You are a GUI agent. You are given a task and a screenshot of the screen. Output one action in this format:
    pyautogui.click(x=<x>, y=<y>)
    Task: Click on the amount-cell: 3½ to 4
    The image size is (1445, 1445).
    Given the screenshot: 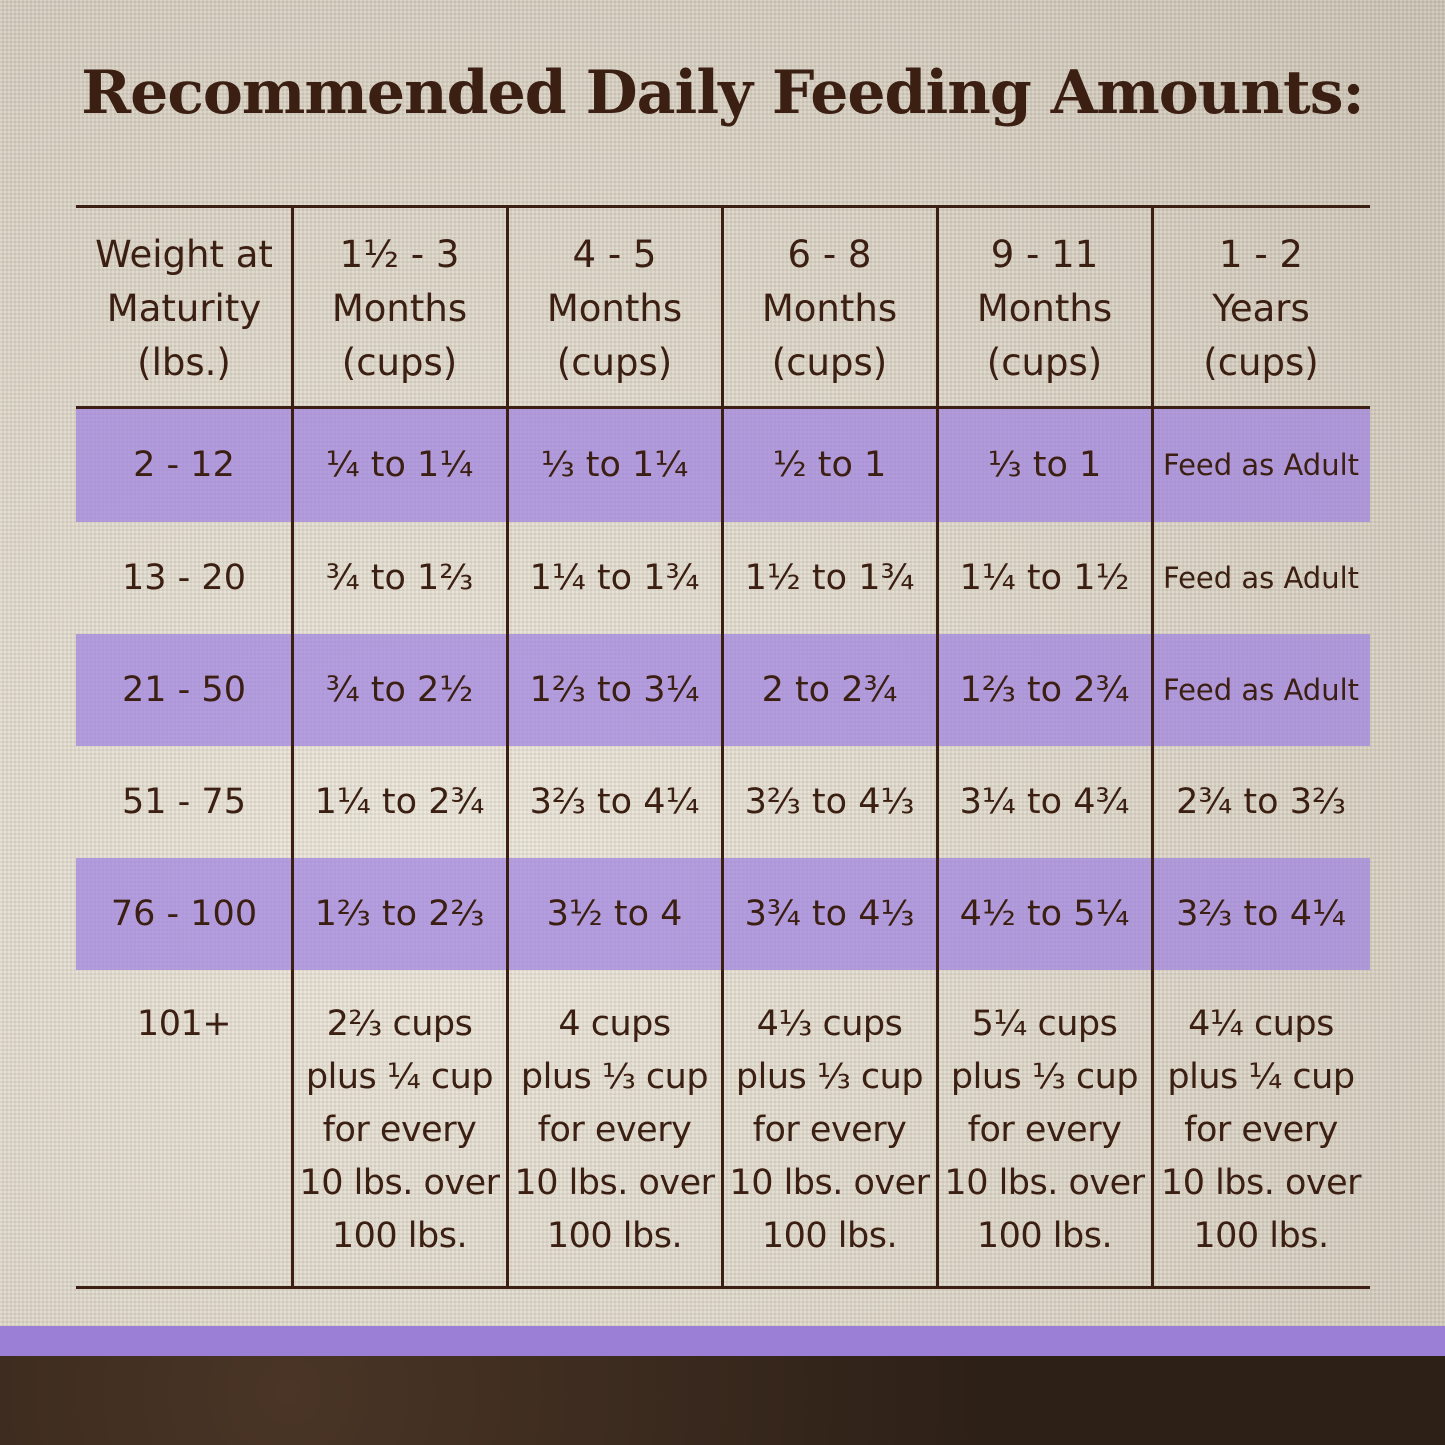 What is the action you would take?
    pyautogui.click(x=614, y=913)
    